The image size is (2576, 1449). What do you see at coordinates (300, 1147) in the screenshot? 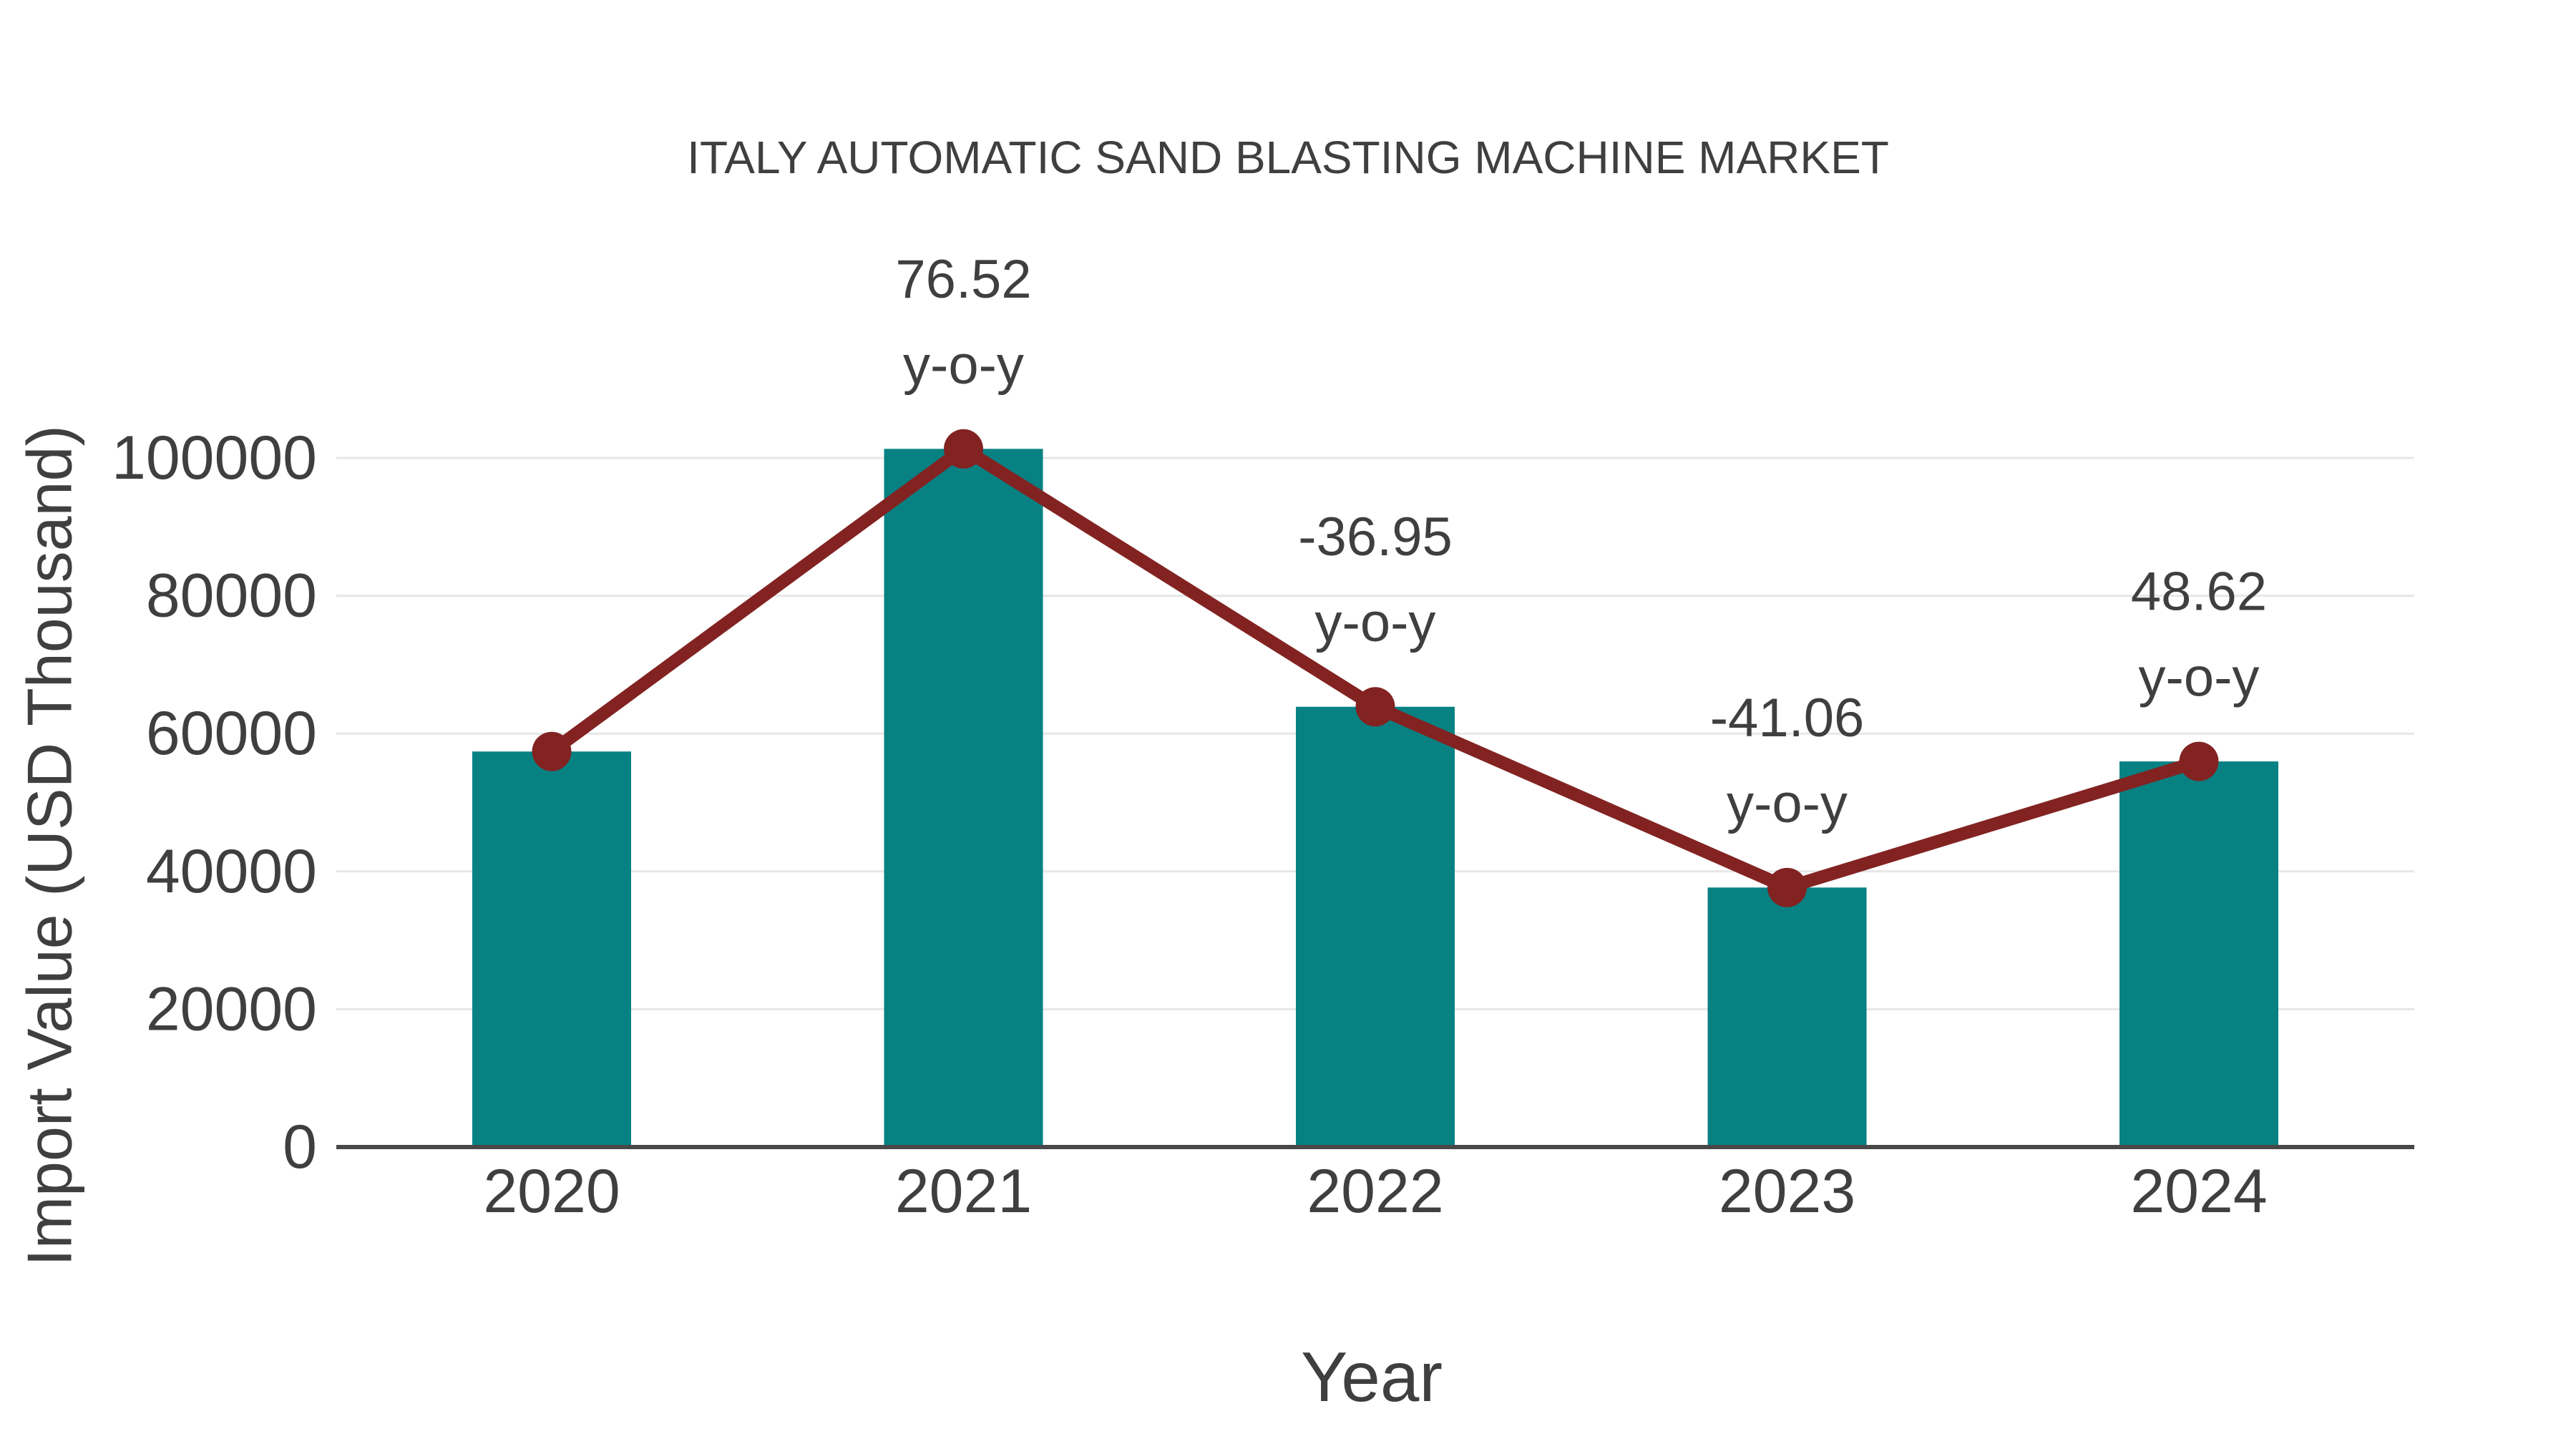
I see `y-tick-label-0: 0` at bounding box center [300, 1147].